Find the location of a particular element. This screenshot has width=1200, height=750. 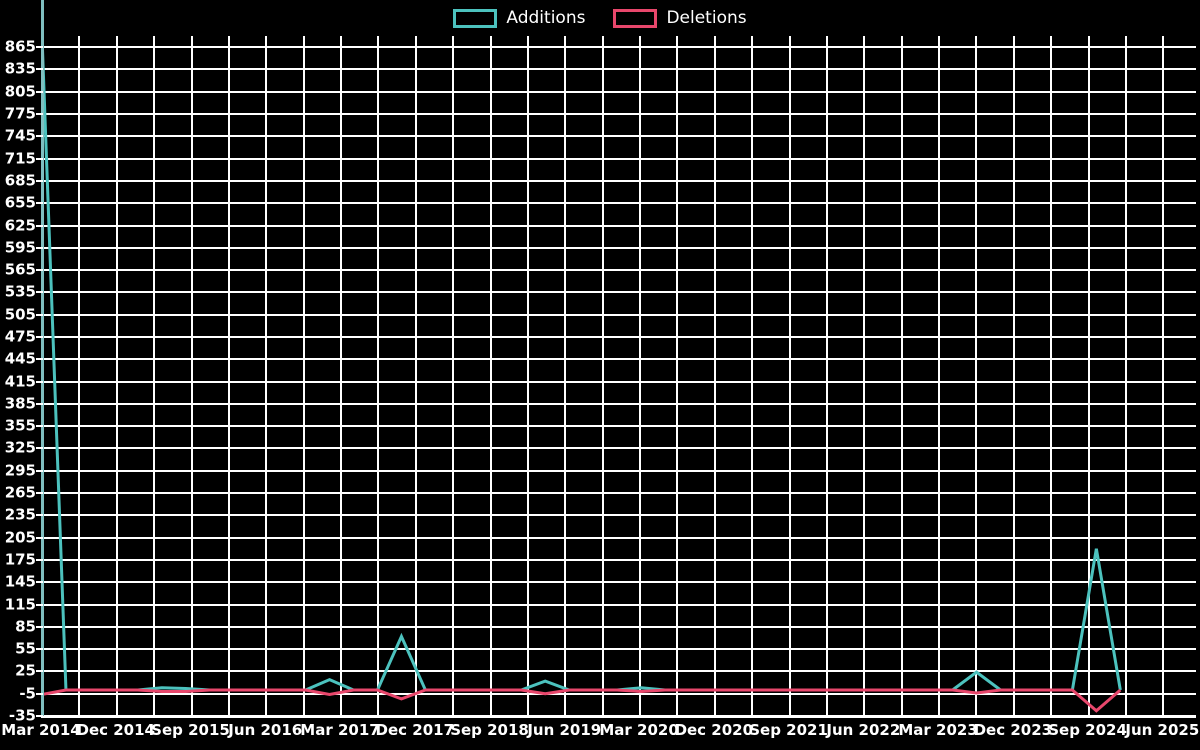

legend-item-deletions: Deletions is located at coordinates (680, 17).